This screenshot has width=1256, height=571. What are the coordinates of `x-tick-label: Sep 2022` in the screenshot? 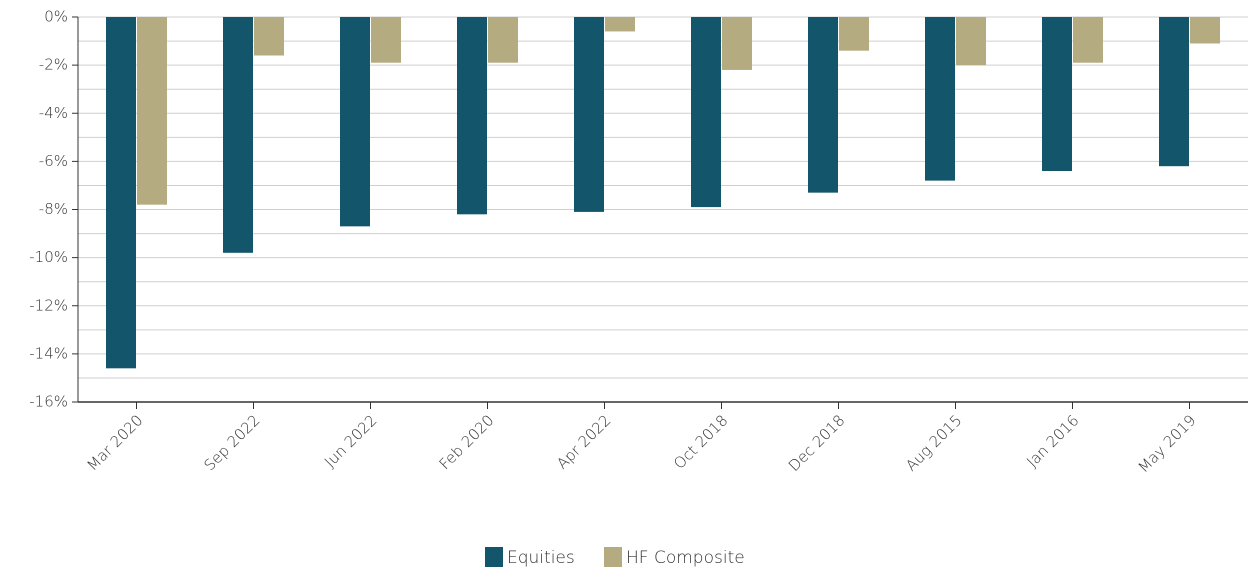 It's located at (231, 442).